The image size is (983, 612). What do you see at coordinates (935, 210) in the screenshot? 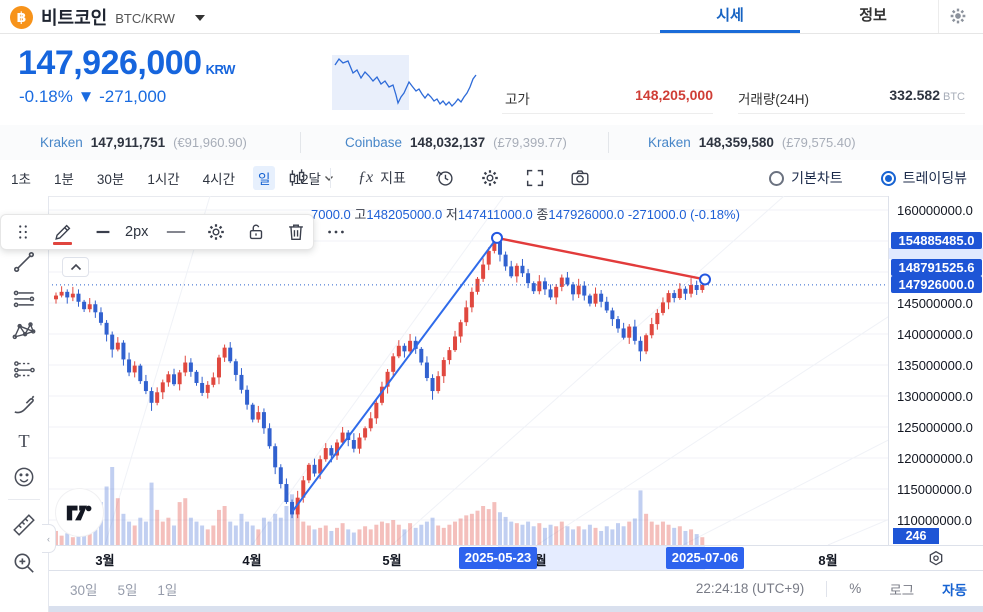
I see `price-axis-label: 160000000.0` at bounding box center [935, 210].